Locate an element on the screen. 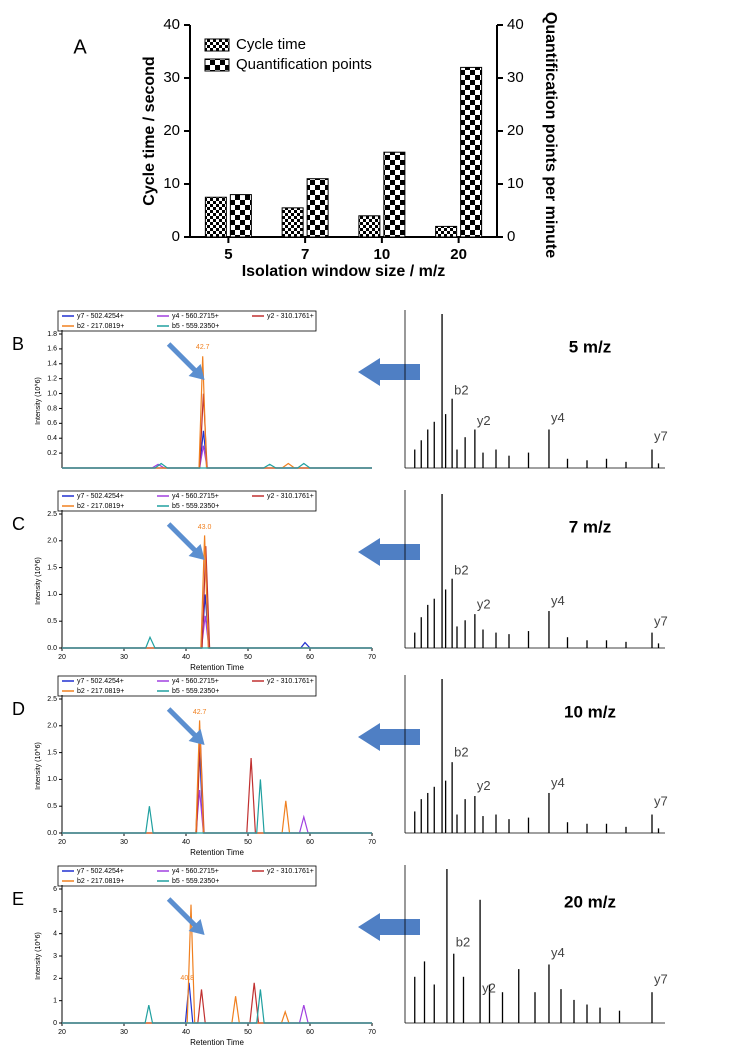 The image size is (733, 1050). y-tick-label: 5 is located at coordinates (55, 911).